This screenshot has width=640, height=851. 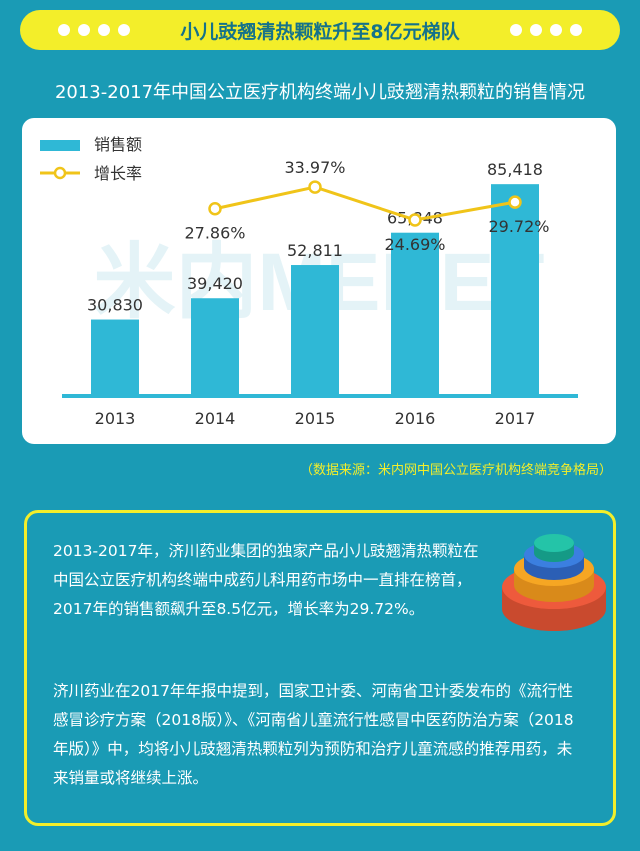 What do you see at coordinates (315, 250) in the screenshot?
I see `bar-label-2015: 52,811` at bounding box center [315, 250].